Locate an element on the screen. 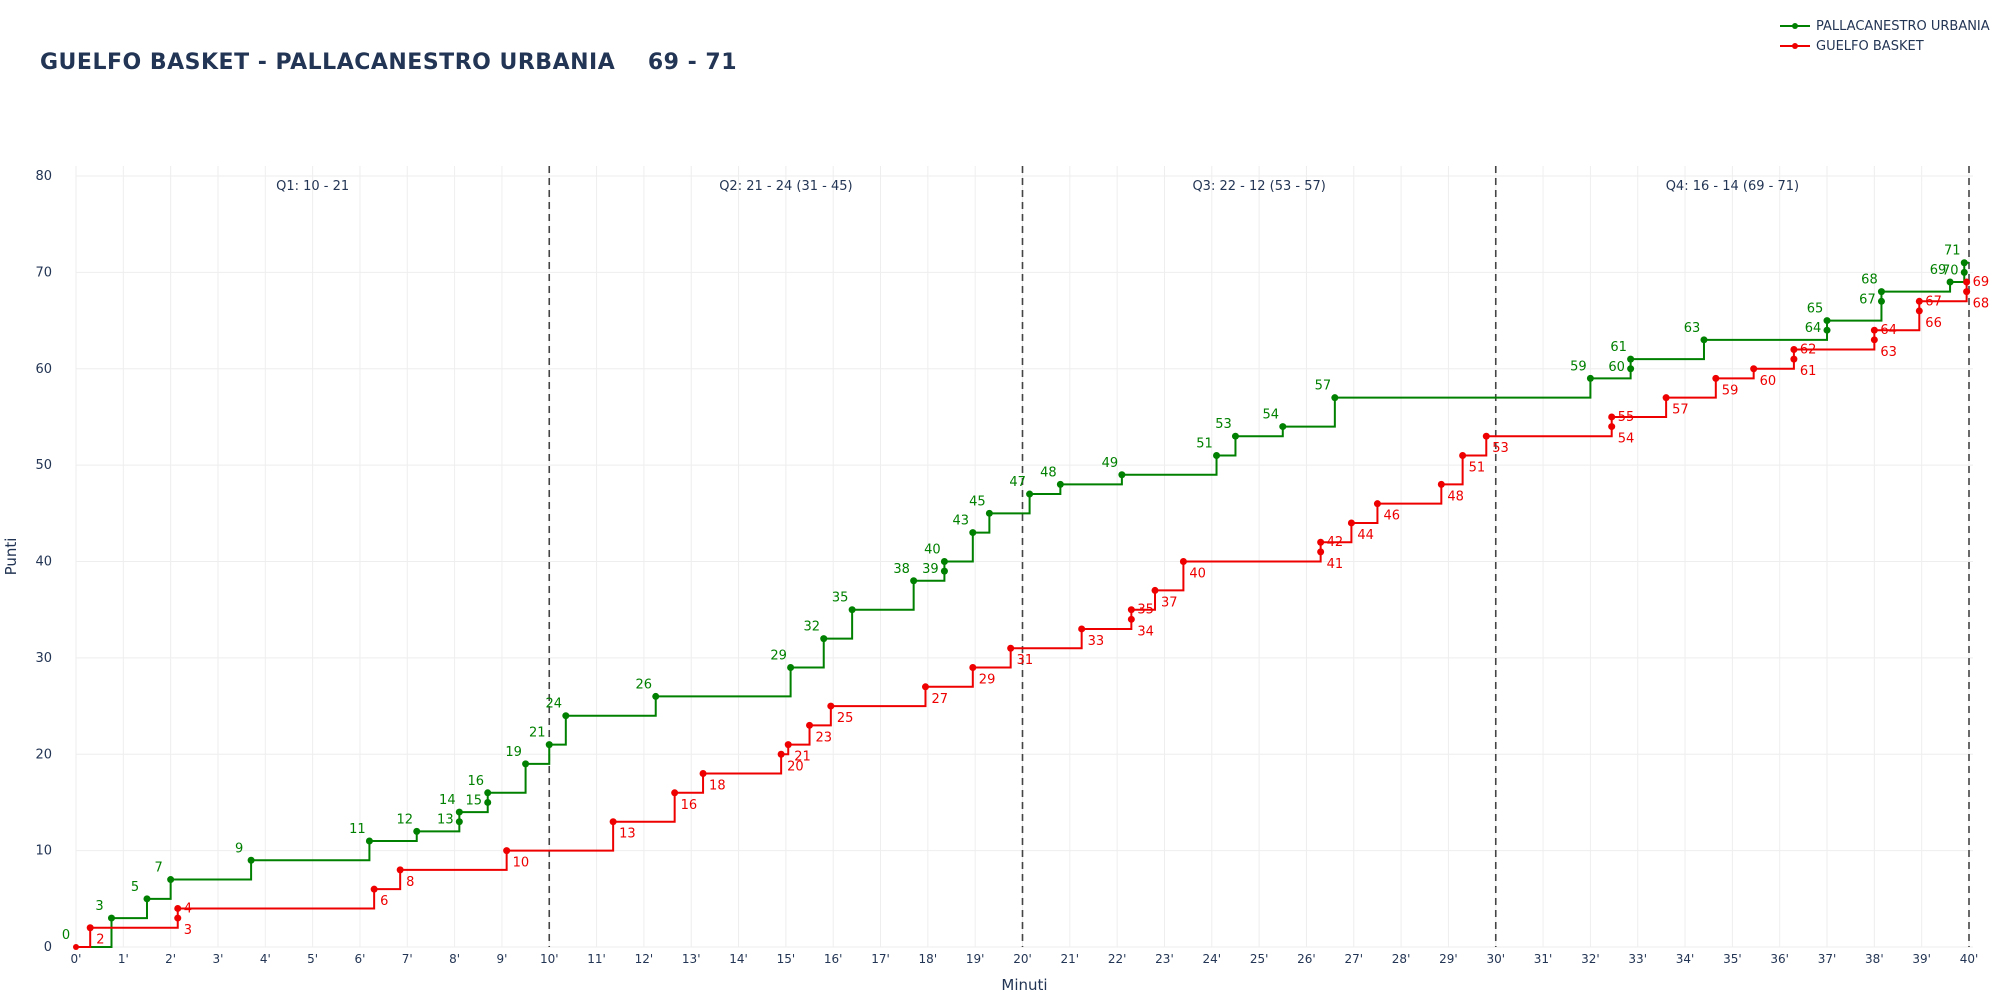 This screenshot has width=2000, height=1000. data-label: 63 is located at coordinates (1692, 328).